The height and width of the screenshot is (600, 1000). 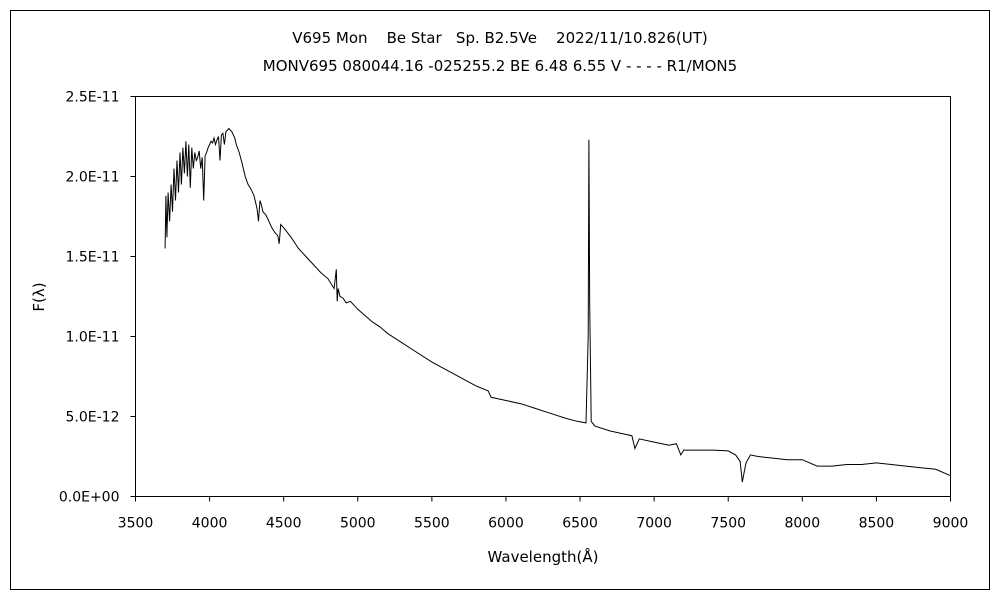 I want to click on x-tick-label: 6500, so click(x=580, y=524).